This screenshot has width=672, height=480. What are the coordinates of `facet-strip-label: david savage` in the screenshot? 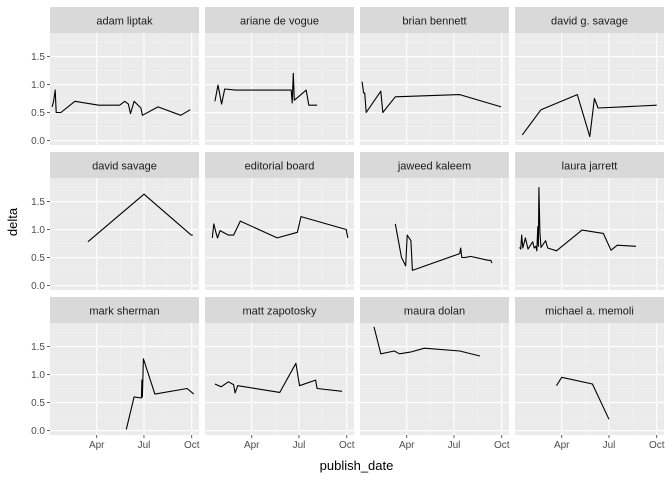 It's located at (124, 167).